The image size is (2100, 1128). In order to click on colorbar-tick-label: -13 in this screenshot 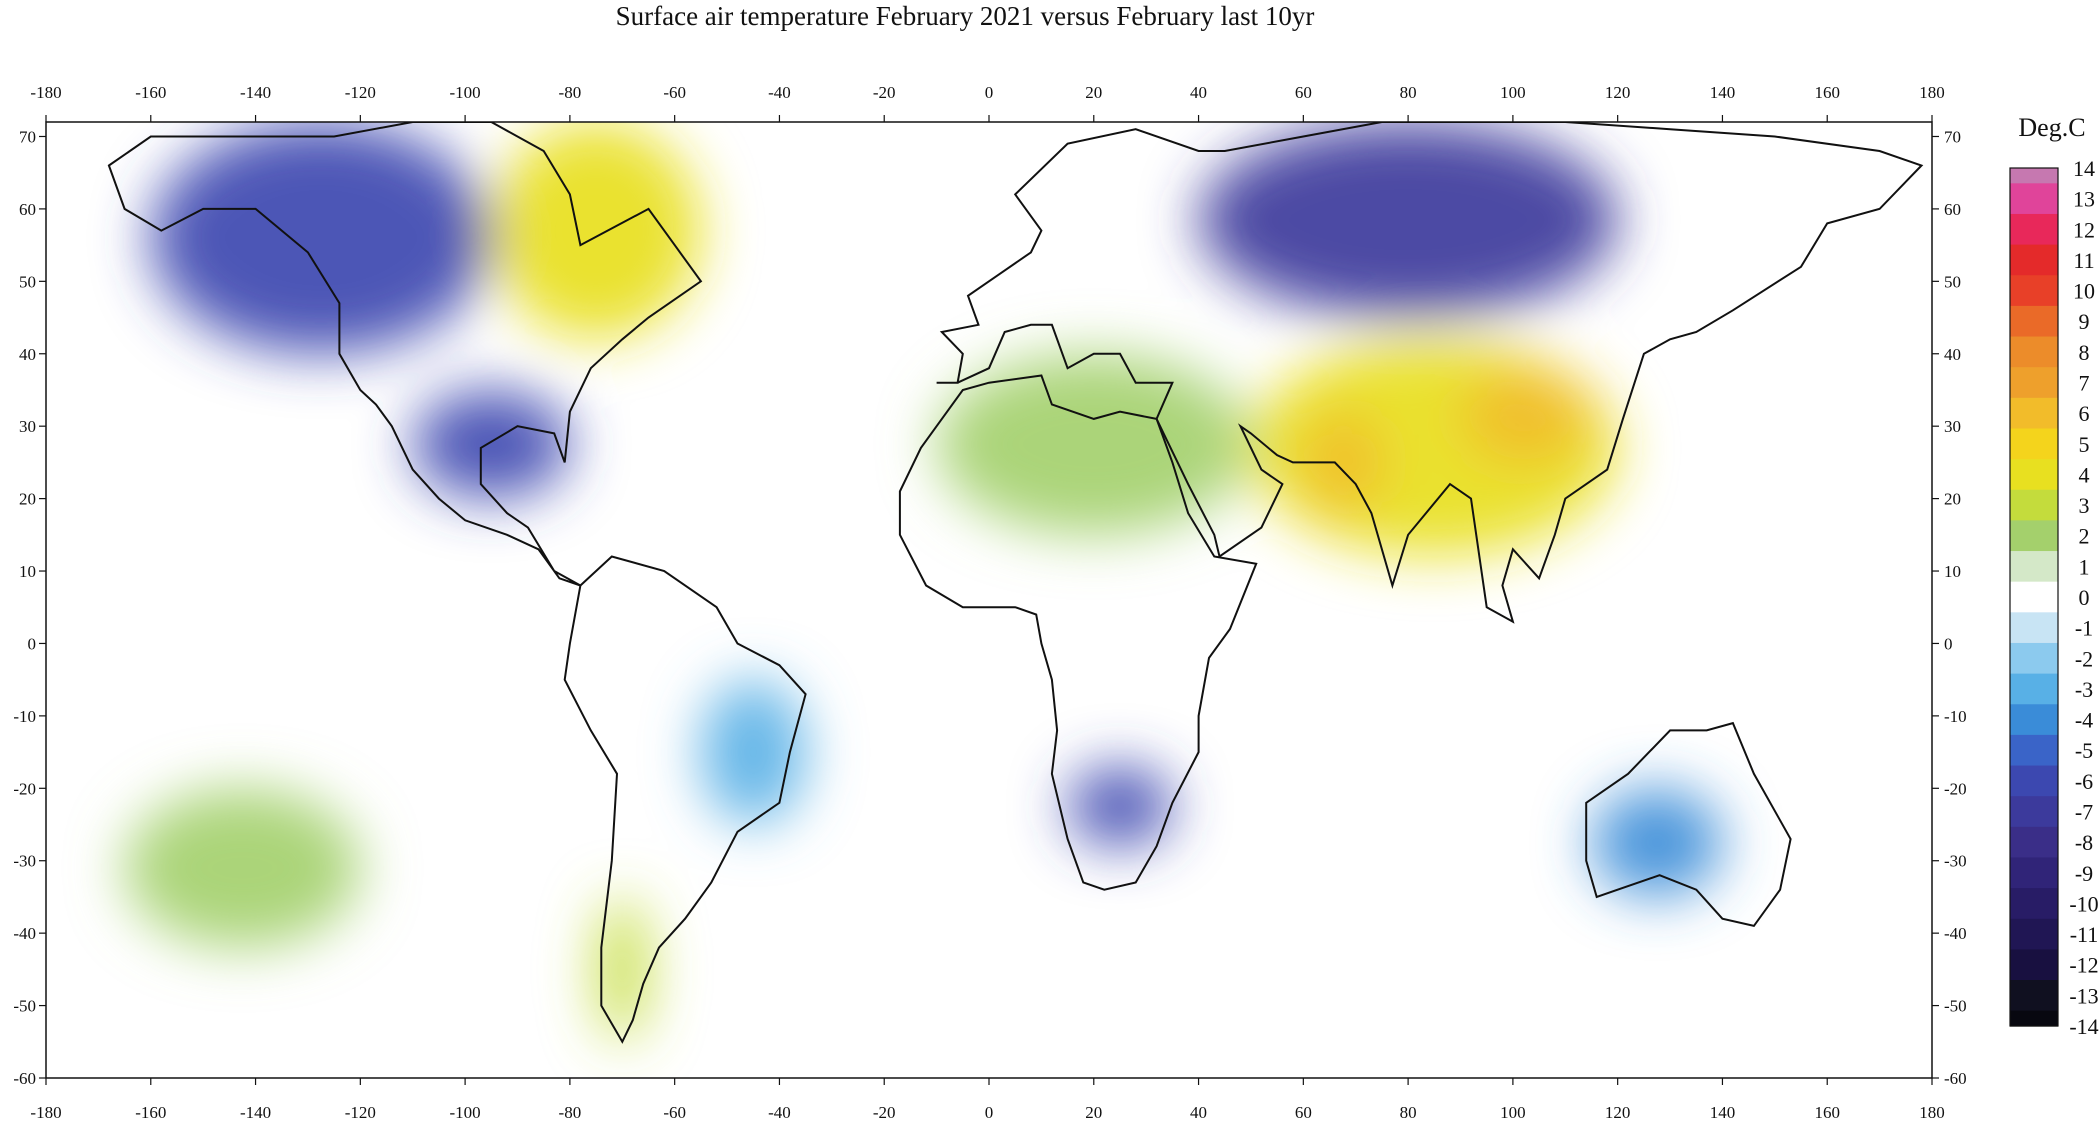, I will do `click(2083, 995)`.